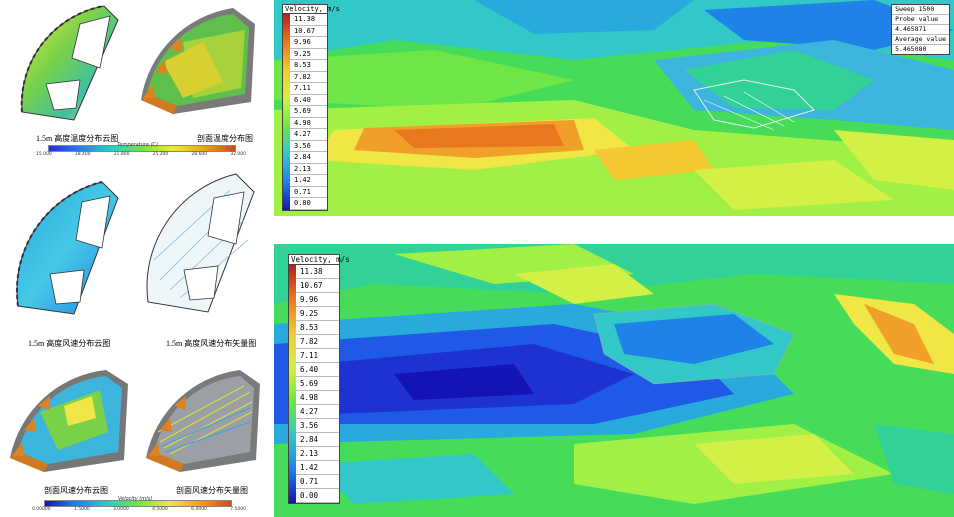 This screenshot has width=954, height=517. I want to click on temp-plan-figure, so click(69, 63).